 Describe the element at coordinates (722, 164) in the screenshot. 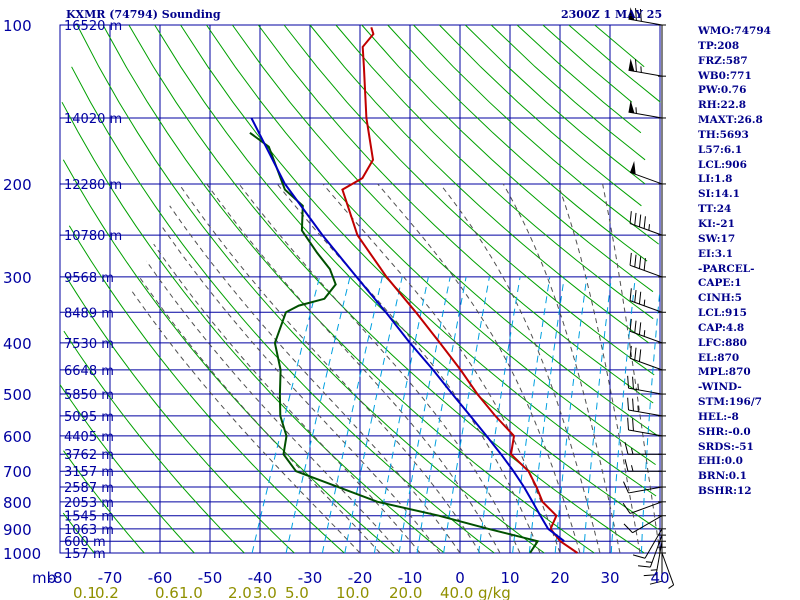

I see `index-line: LCL:906` at that location.